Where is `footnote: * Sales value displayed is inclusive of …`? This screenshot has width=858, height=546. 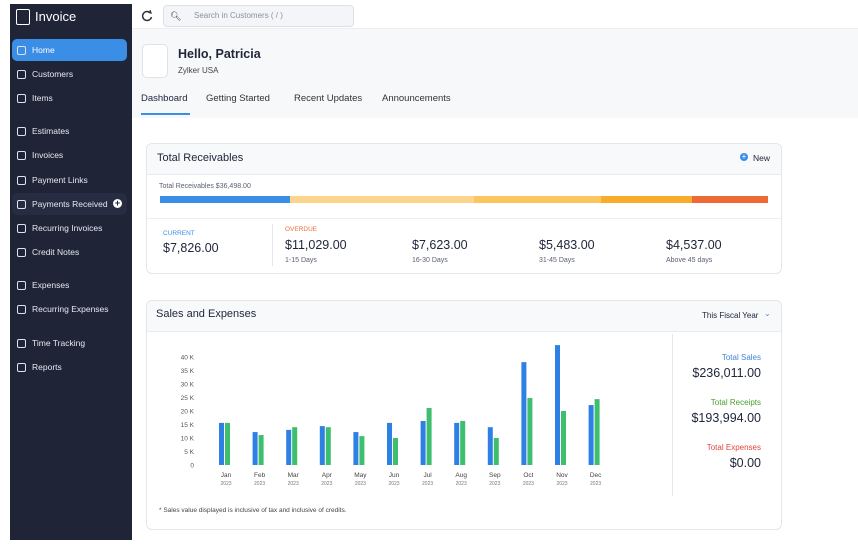 footnote: * Sales value displayed is inclusive of … is located at coordinates (253, 510).